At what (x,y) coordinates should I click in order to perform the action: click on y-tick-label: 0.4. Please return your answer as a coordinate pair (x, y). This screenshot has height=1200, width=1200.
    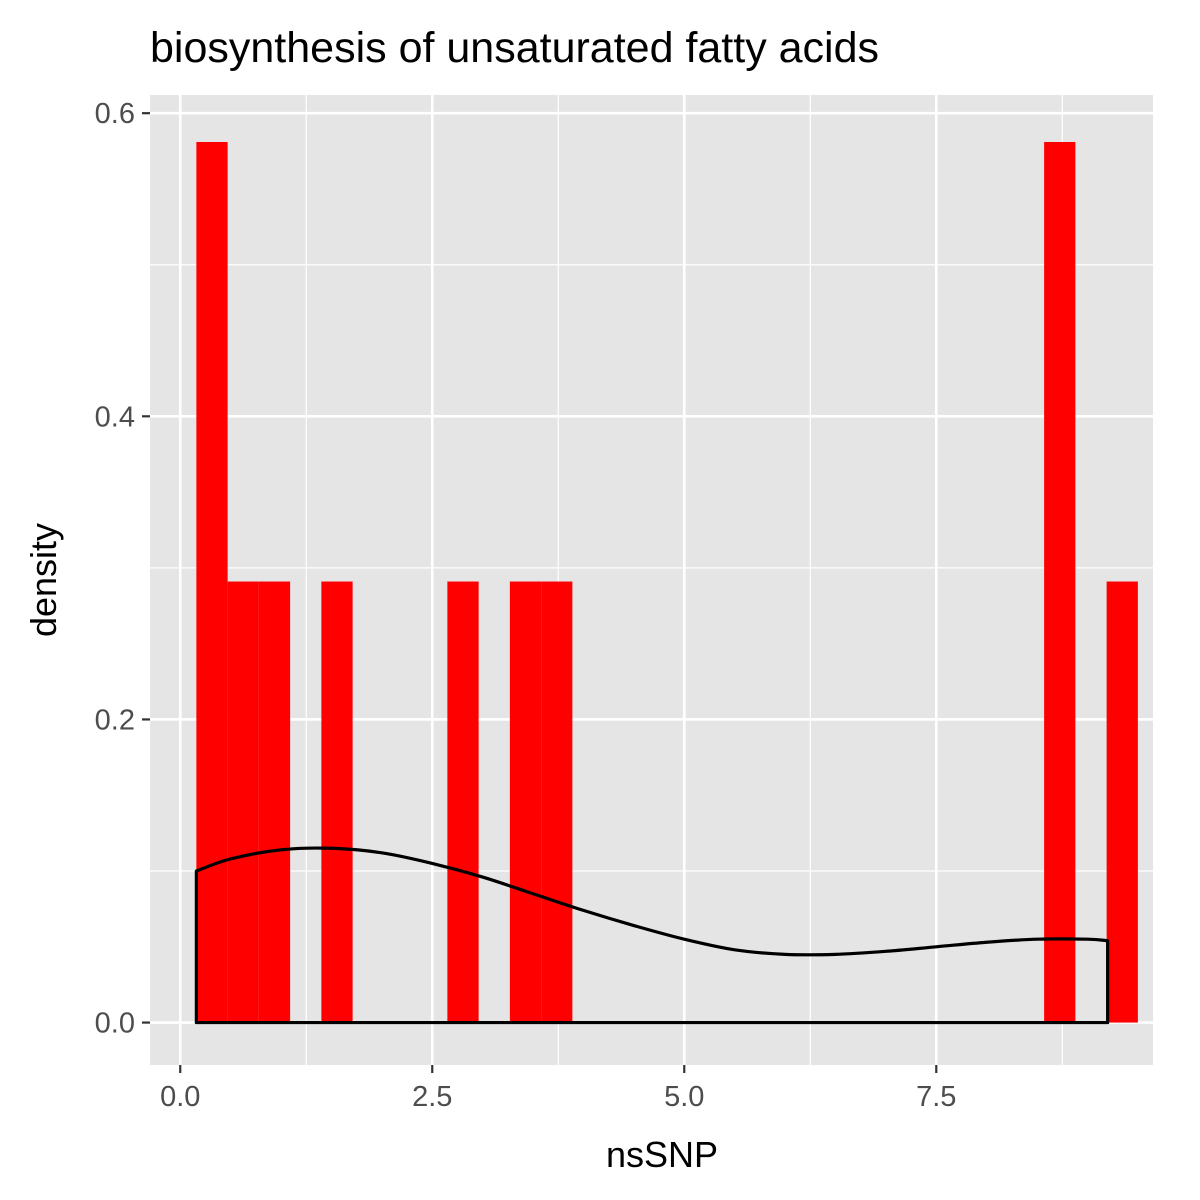
    Looking at the image, I should click on (115, 417).